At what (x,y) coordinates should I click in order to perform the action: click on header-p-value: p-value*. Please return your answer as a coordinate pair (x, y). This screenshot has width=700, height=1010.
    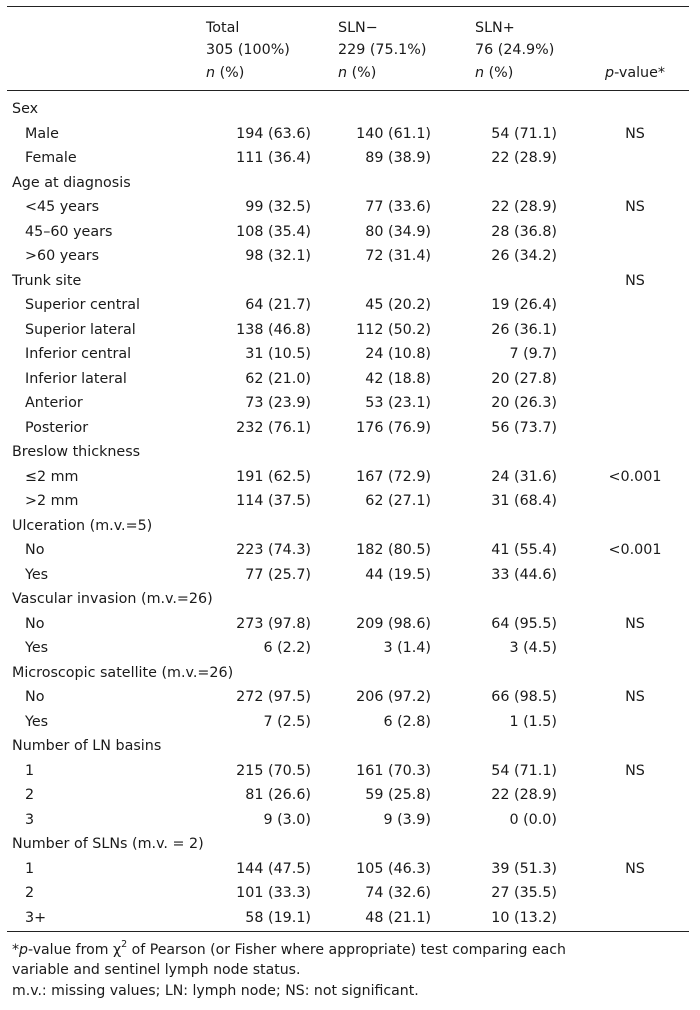
    Looking at the image, I should click on (635, 72).